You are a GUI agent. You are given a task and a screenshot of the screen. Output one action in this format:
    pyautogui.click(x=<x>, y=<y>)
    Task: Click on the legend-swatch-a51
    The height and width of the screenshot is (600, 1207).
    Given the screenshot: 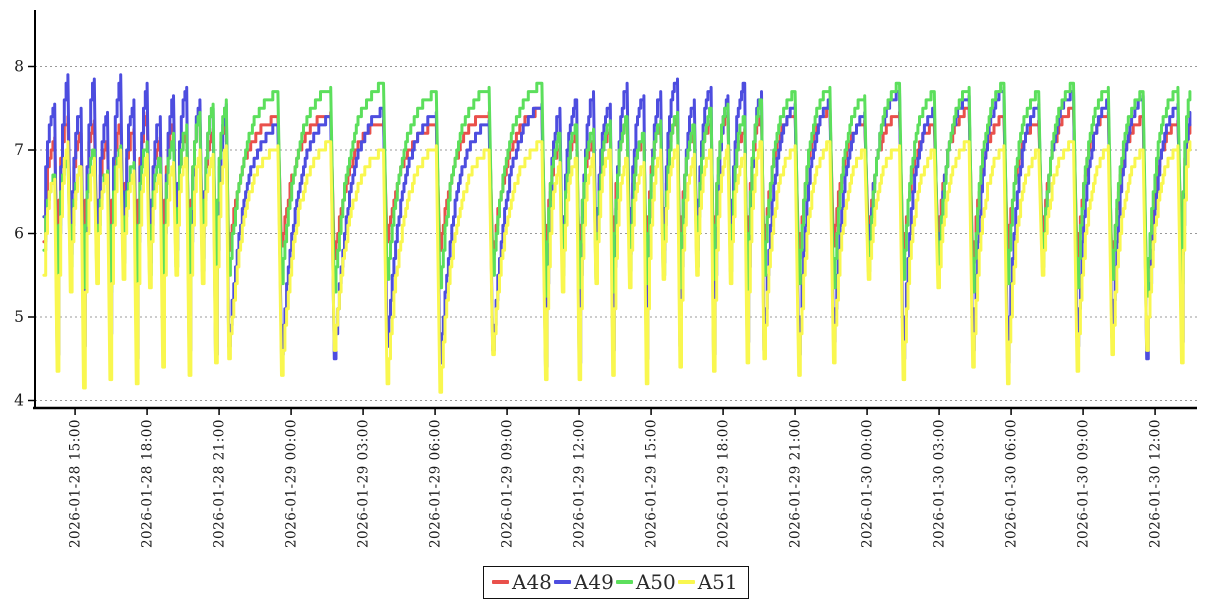 What is the action you would take?
    pyautogui.click(x=686, y=582)
    